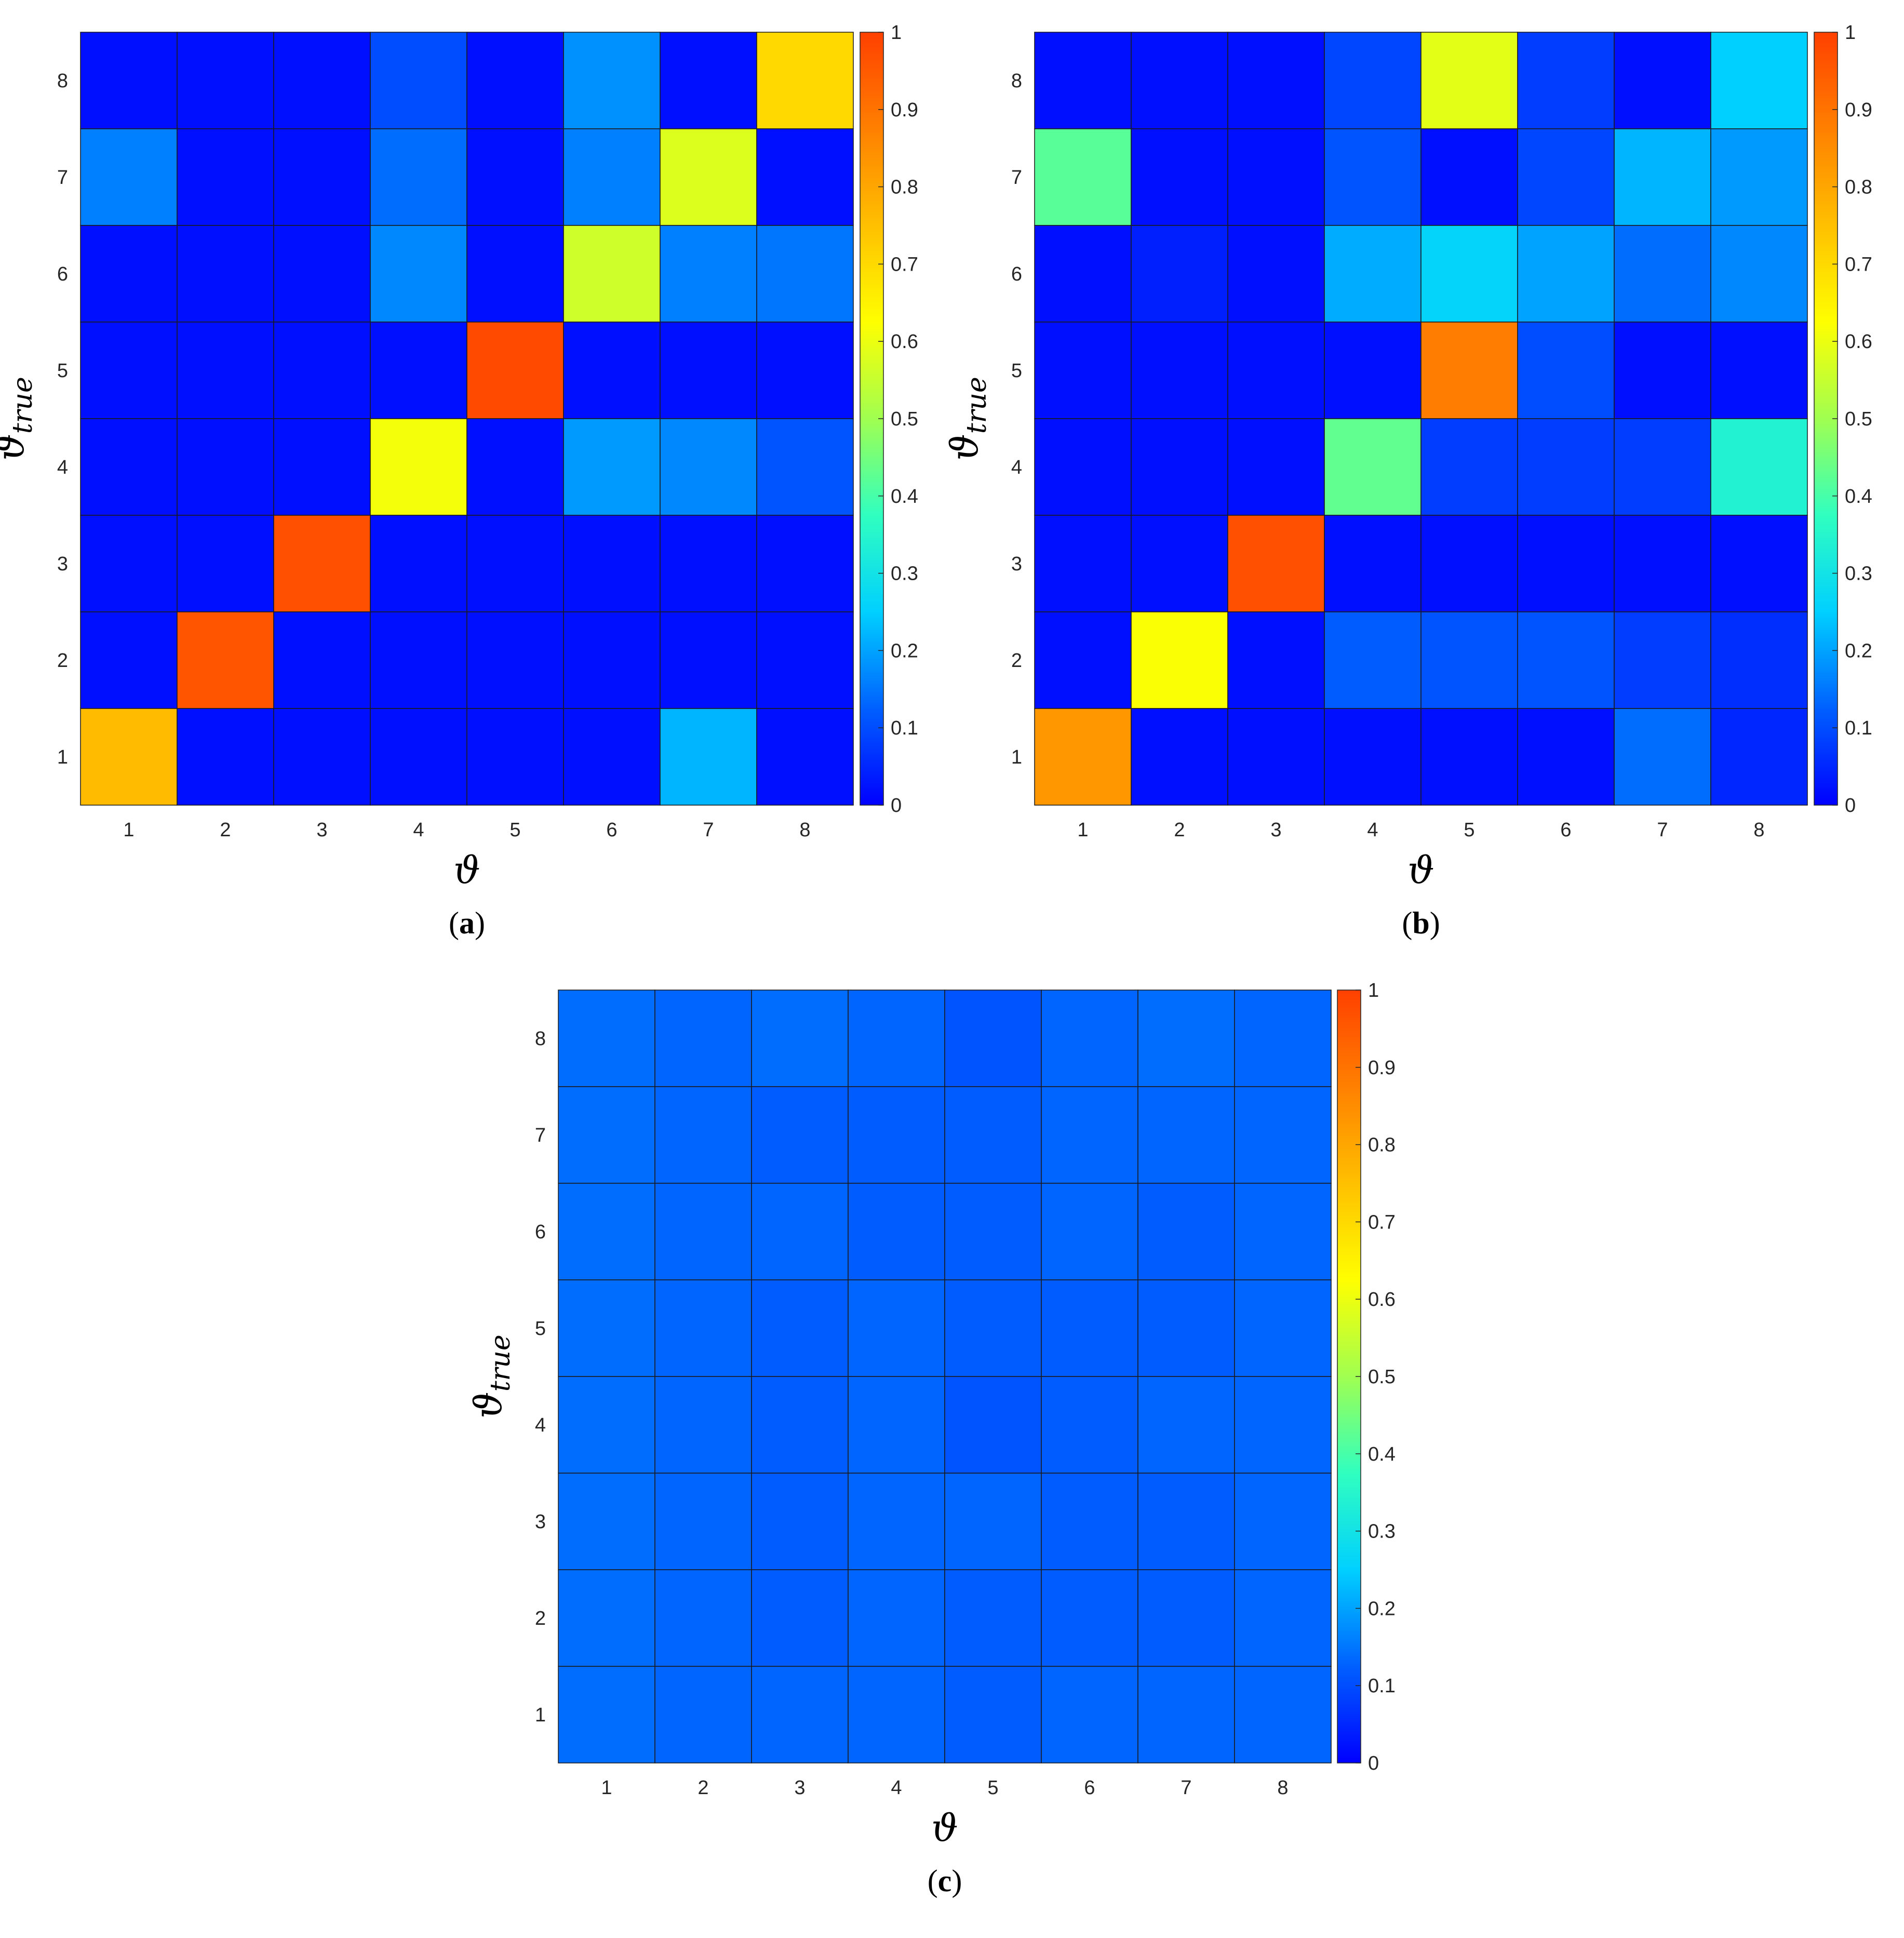  What do you see at coordinates (1180, 563) in the screenshot?
I see `heatmap-cell-b-r3-c2` at bounding box center [1180, 563].